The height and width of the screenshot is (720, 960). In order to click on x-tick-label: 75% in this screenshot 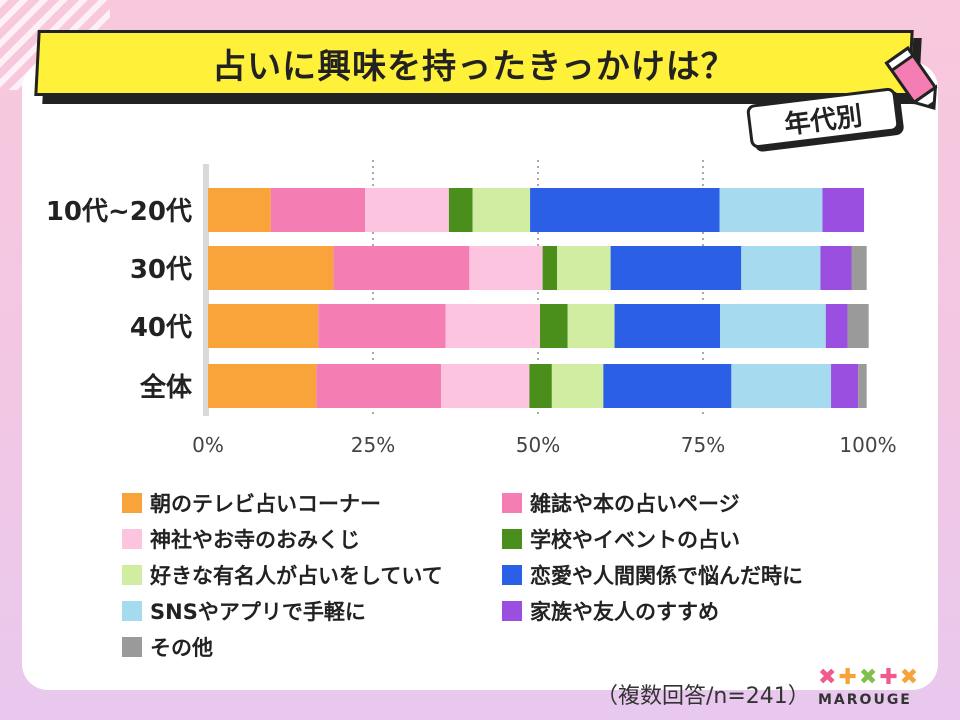, I will do `click(703, 445)`.